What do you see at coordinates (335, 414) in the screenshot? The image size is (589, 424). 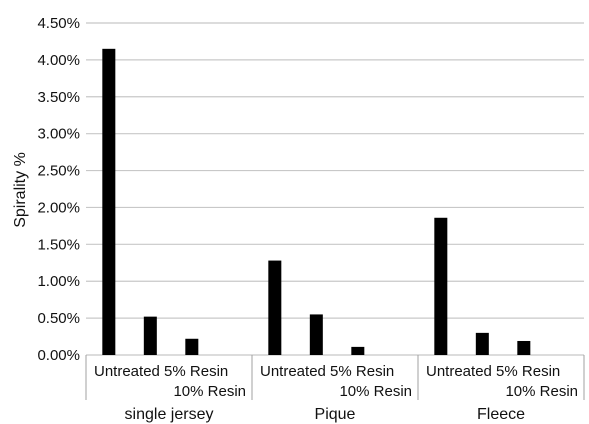 I see `group-label: Pique` at bounding box center [335, 414].